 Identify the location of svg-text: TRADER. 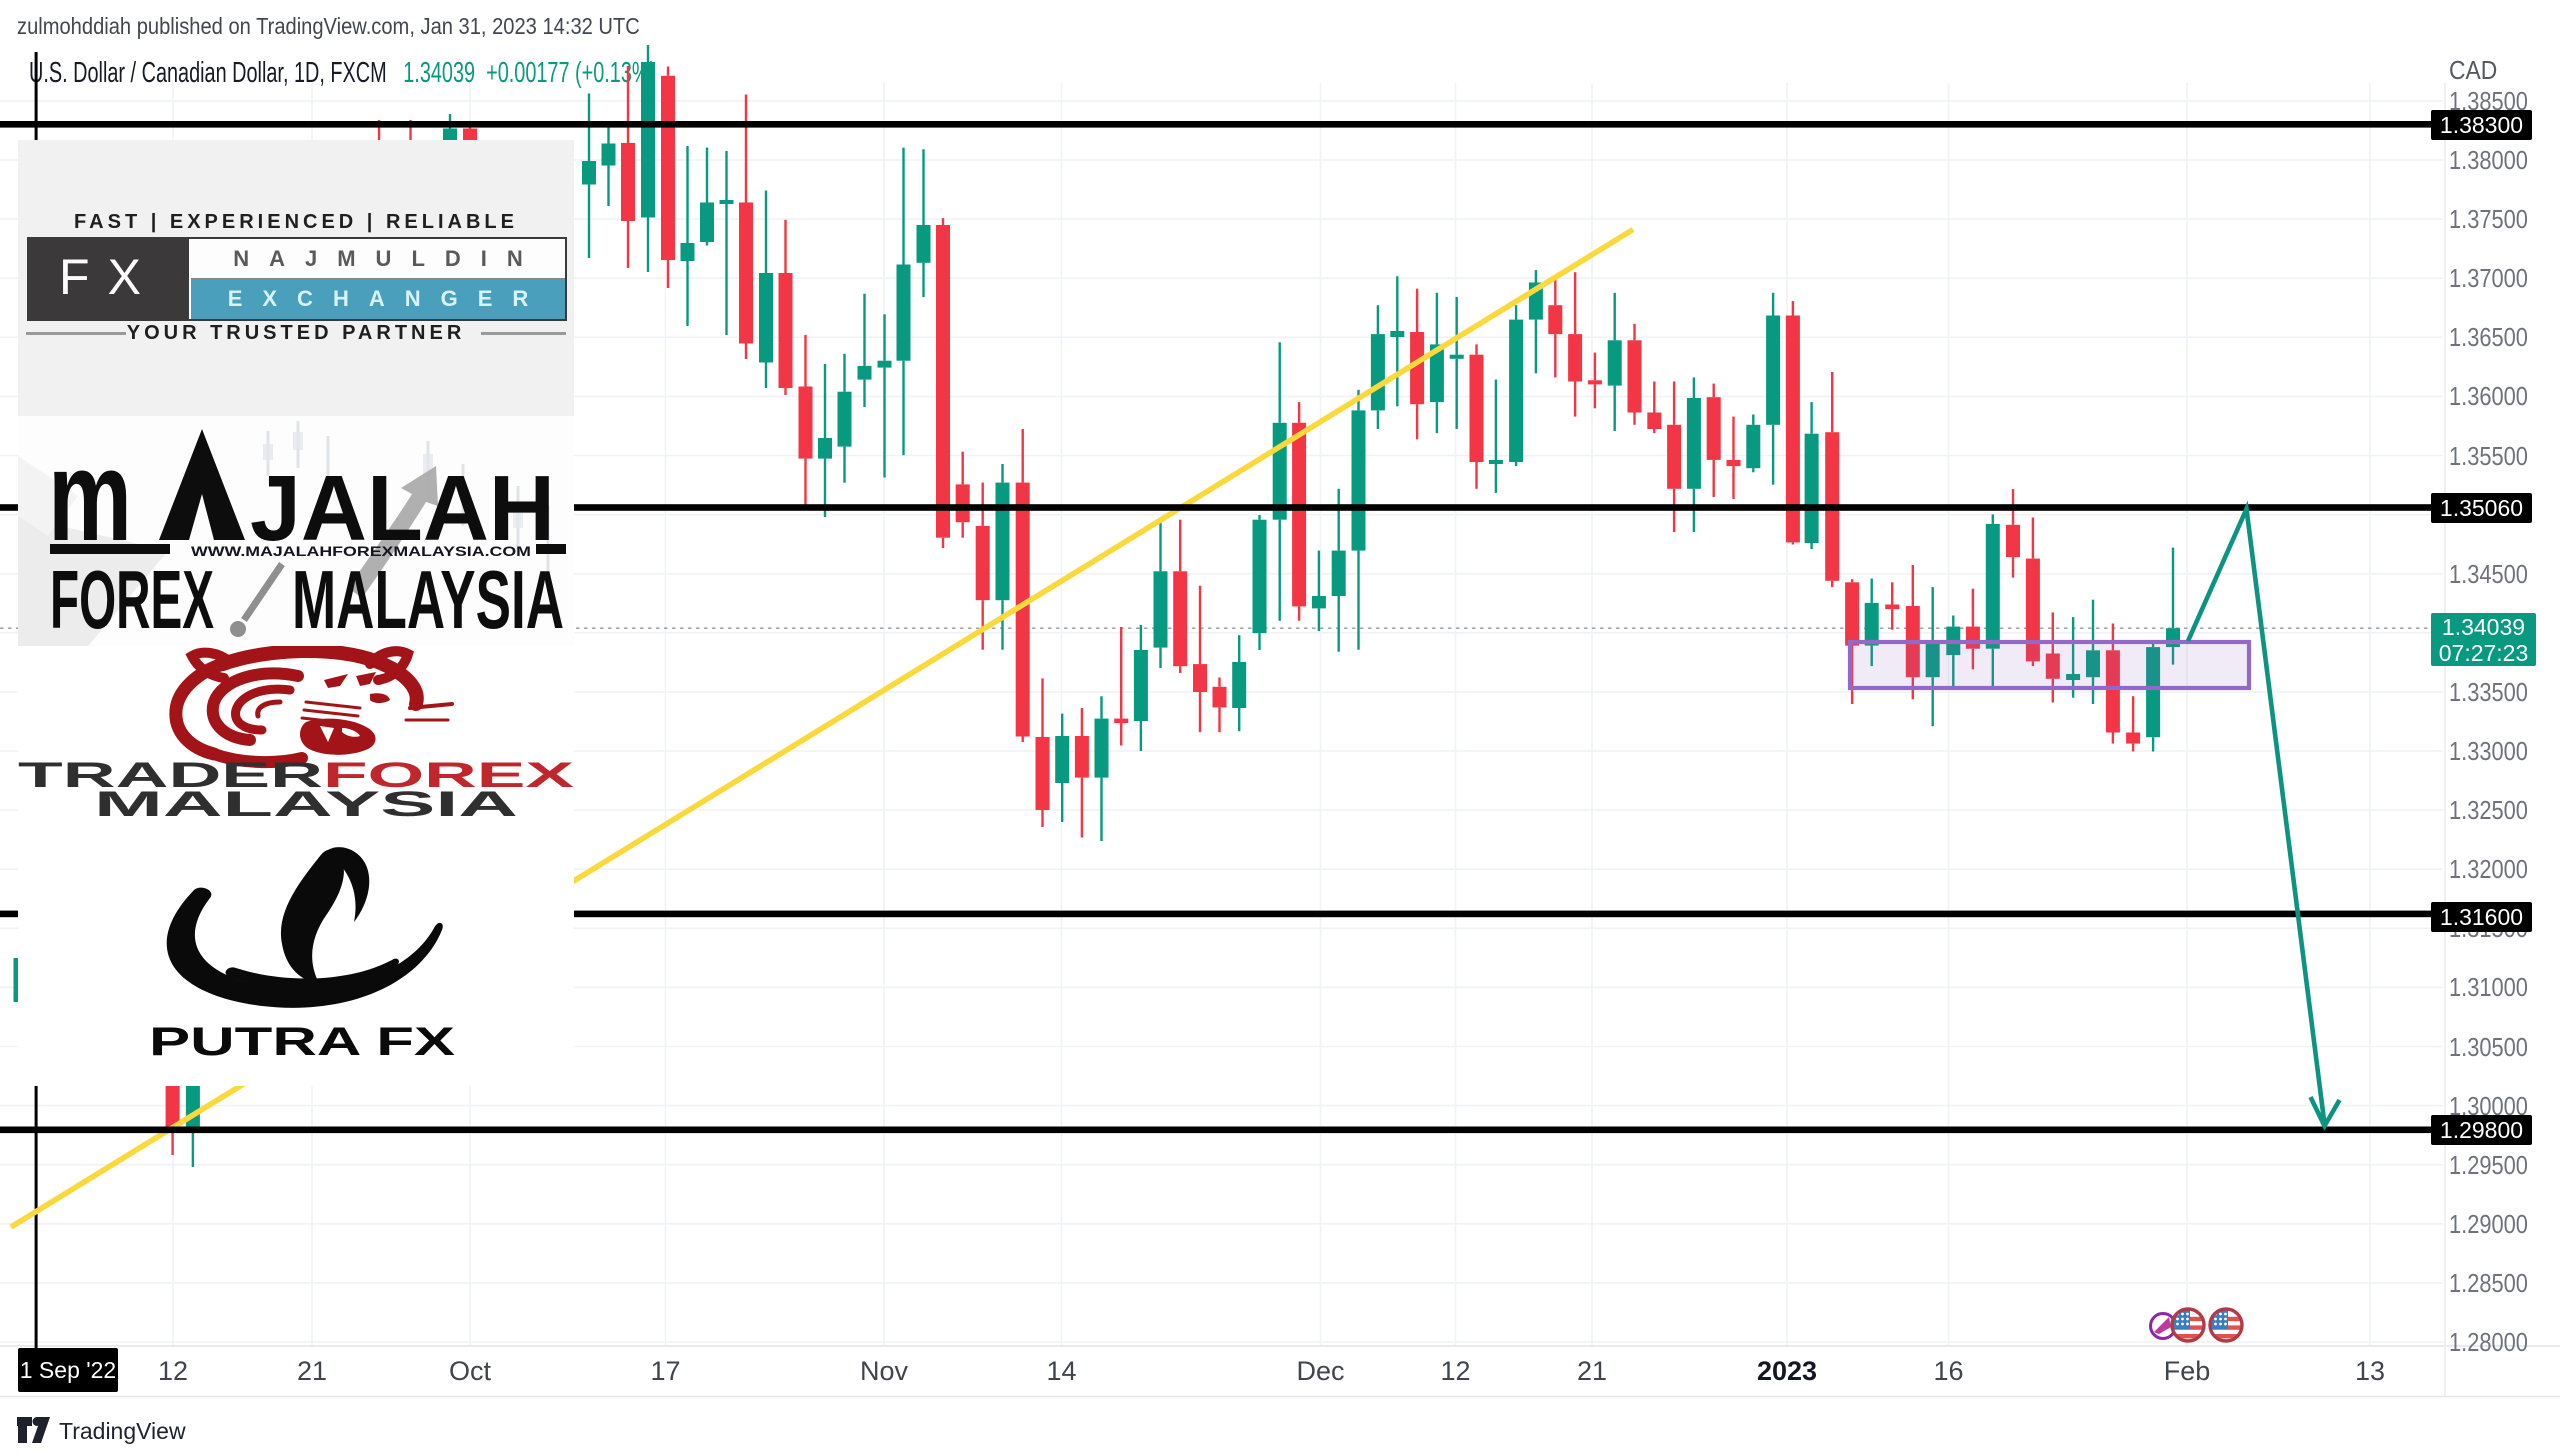
(170, 775).